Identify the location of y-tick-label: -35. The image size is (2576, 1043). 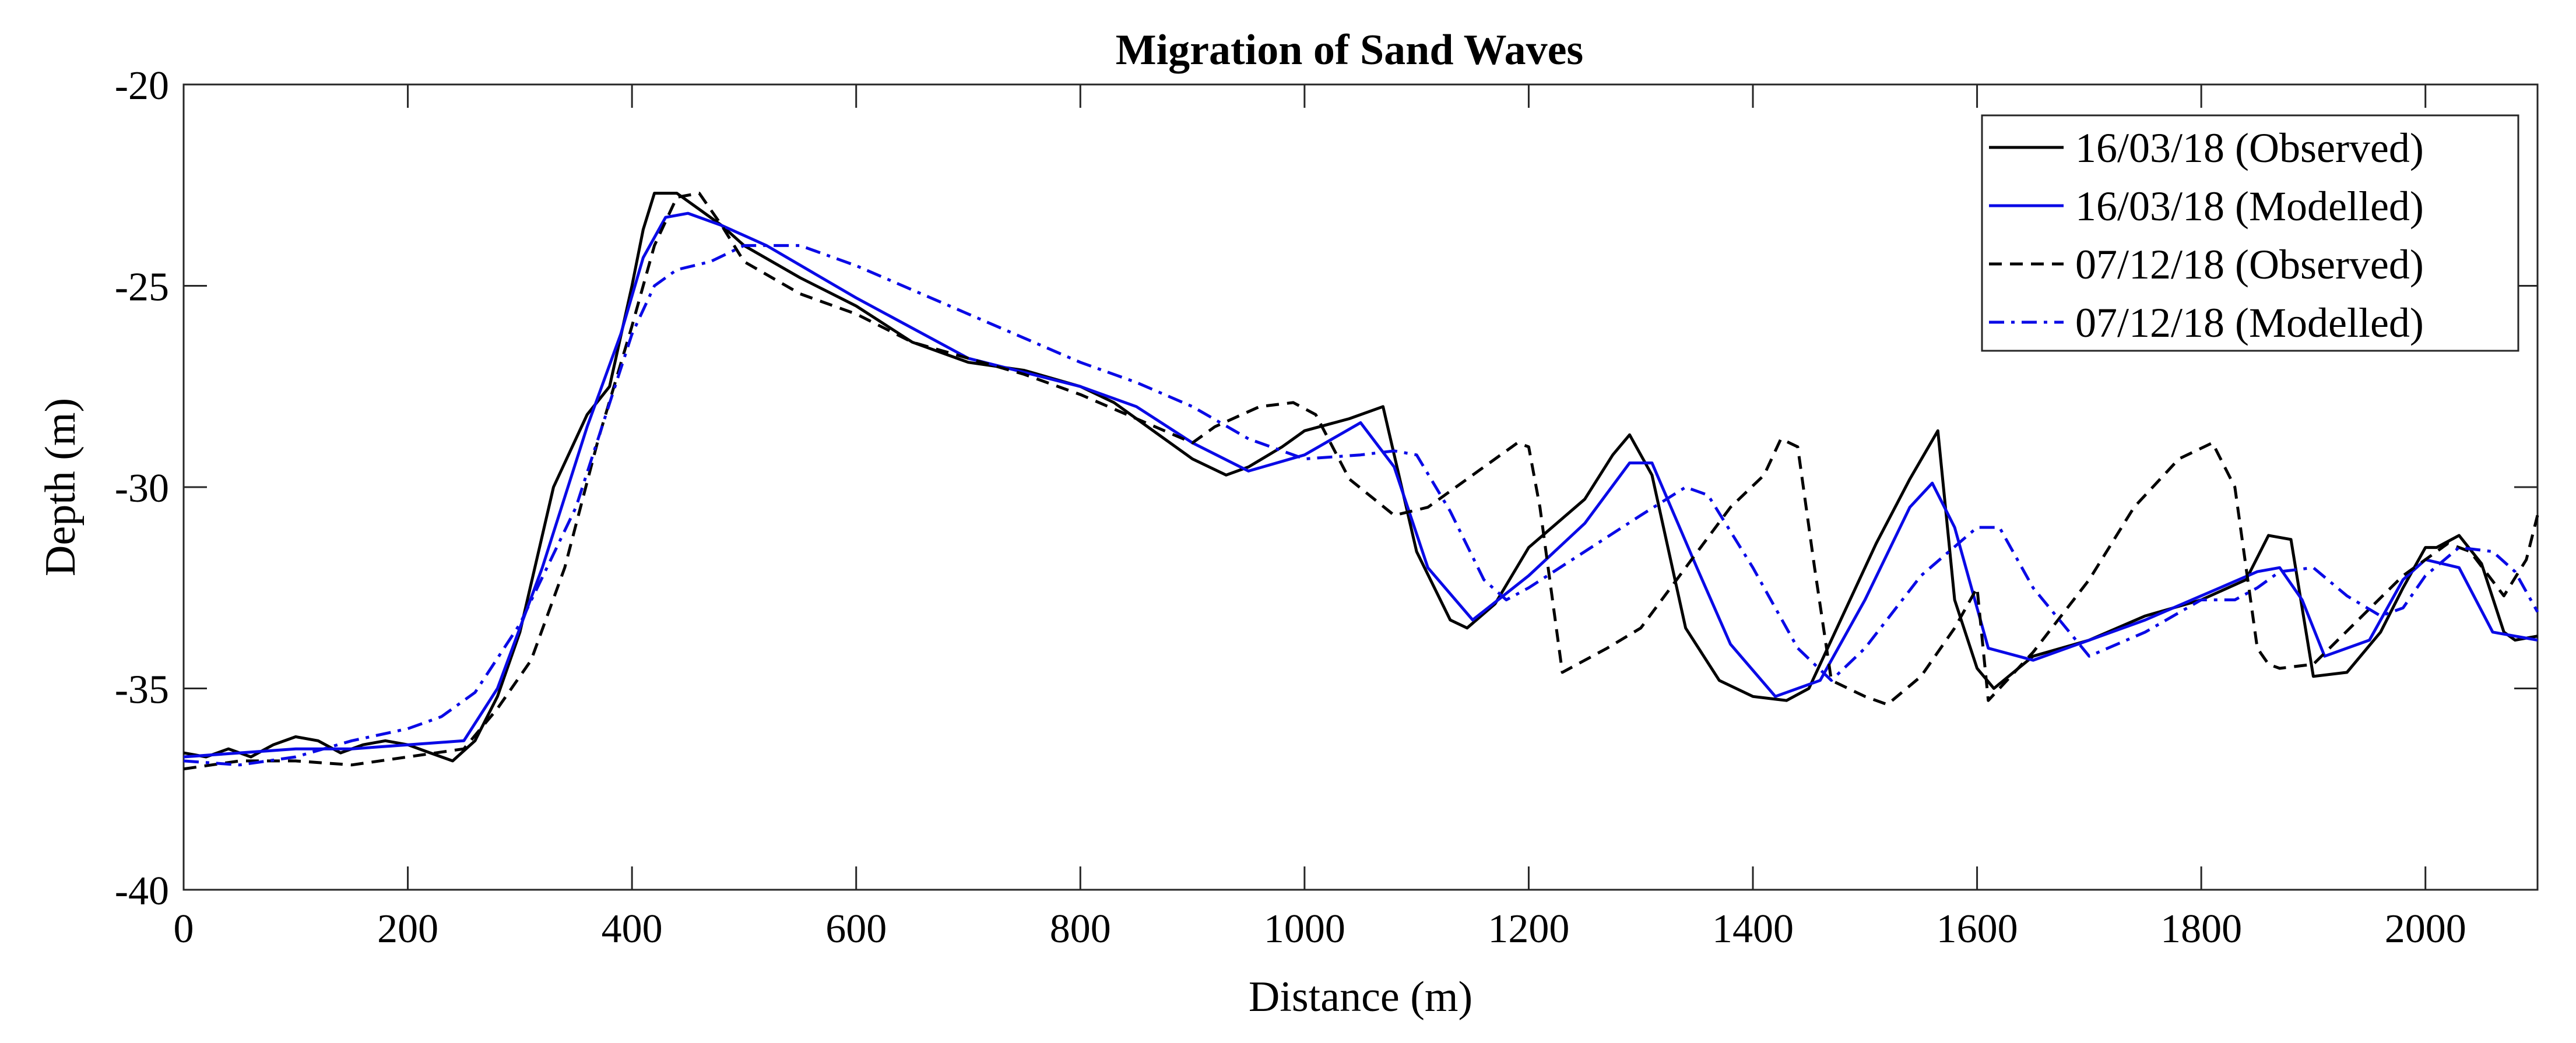
(142, 691).